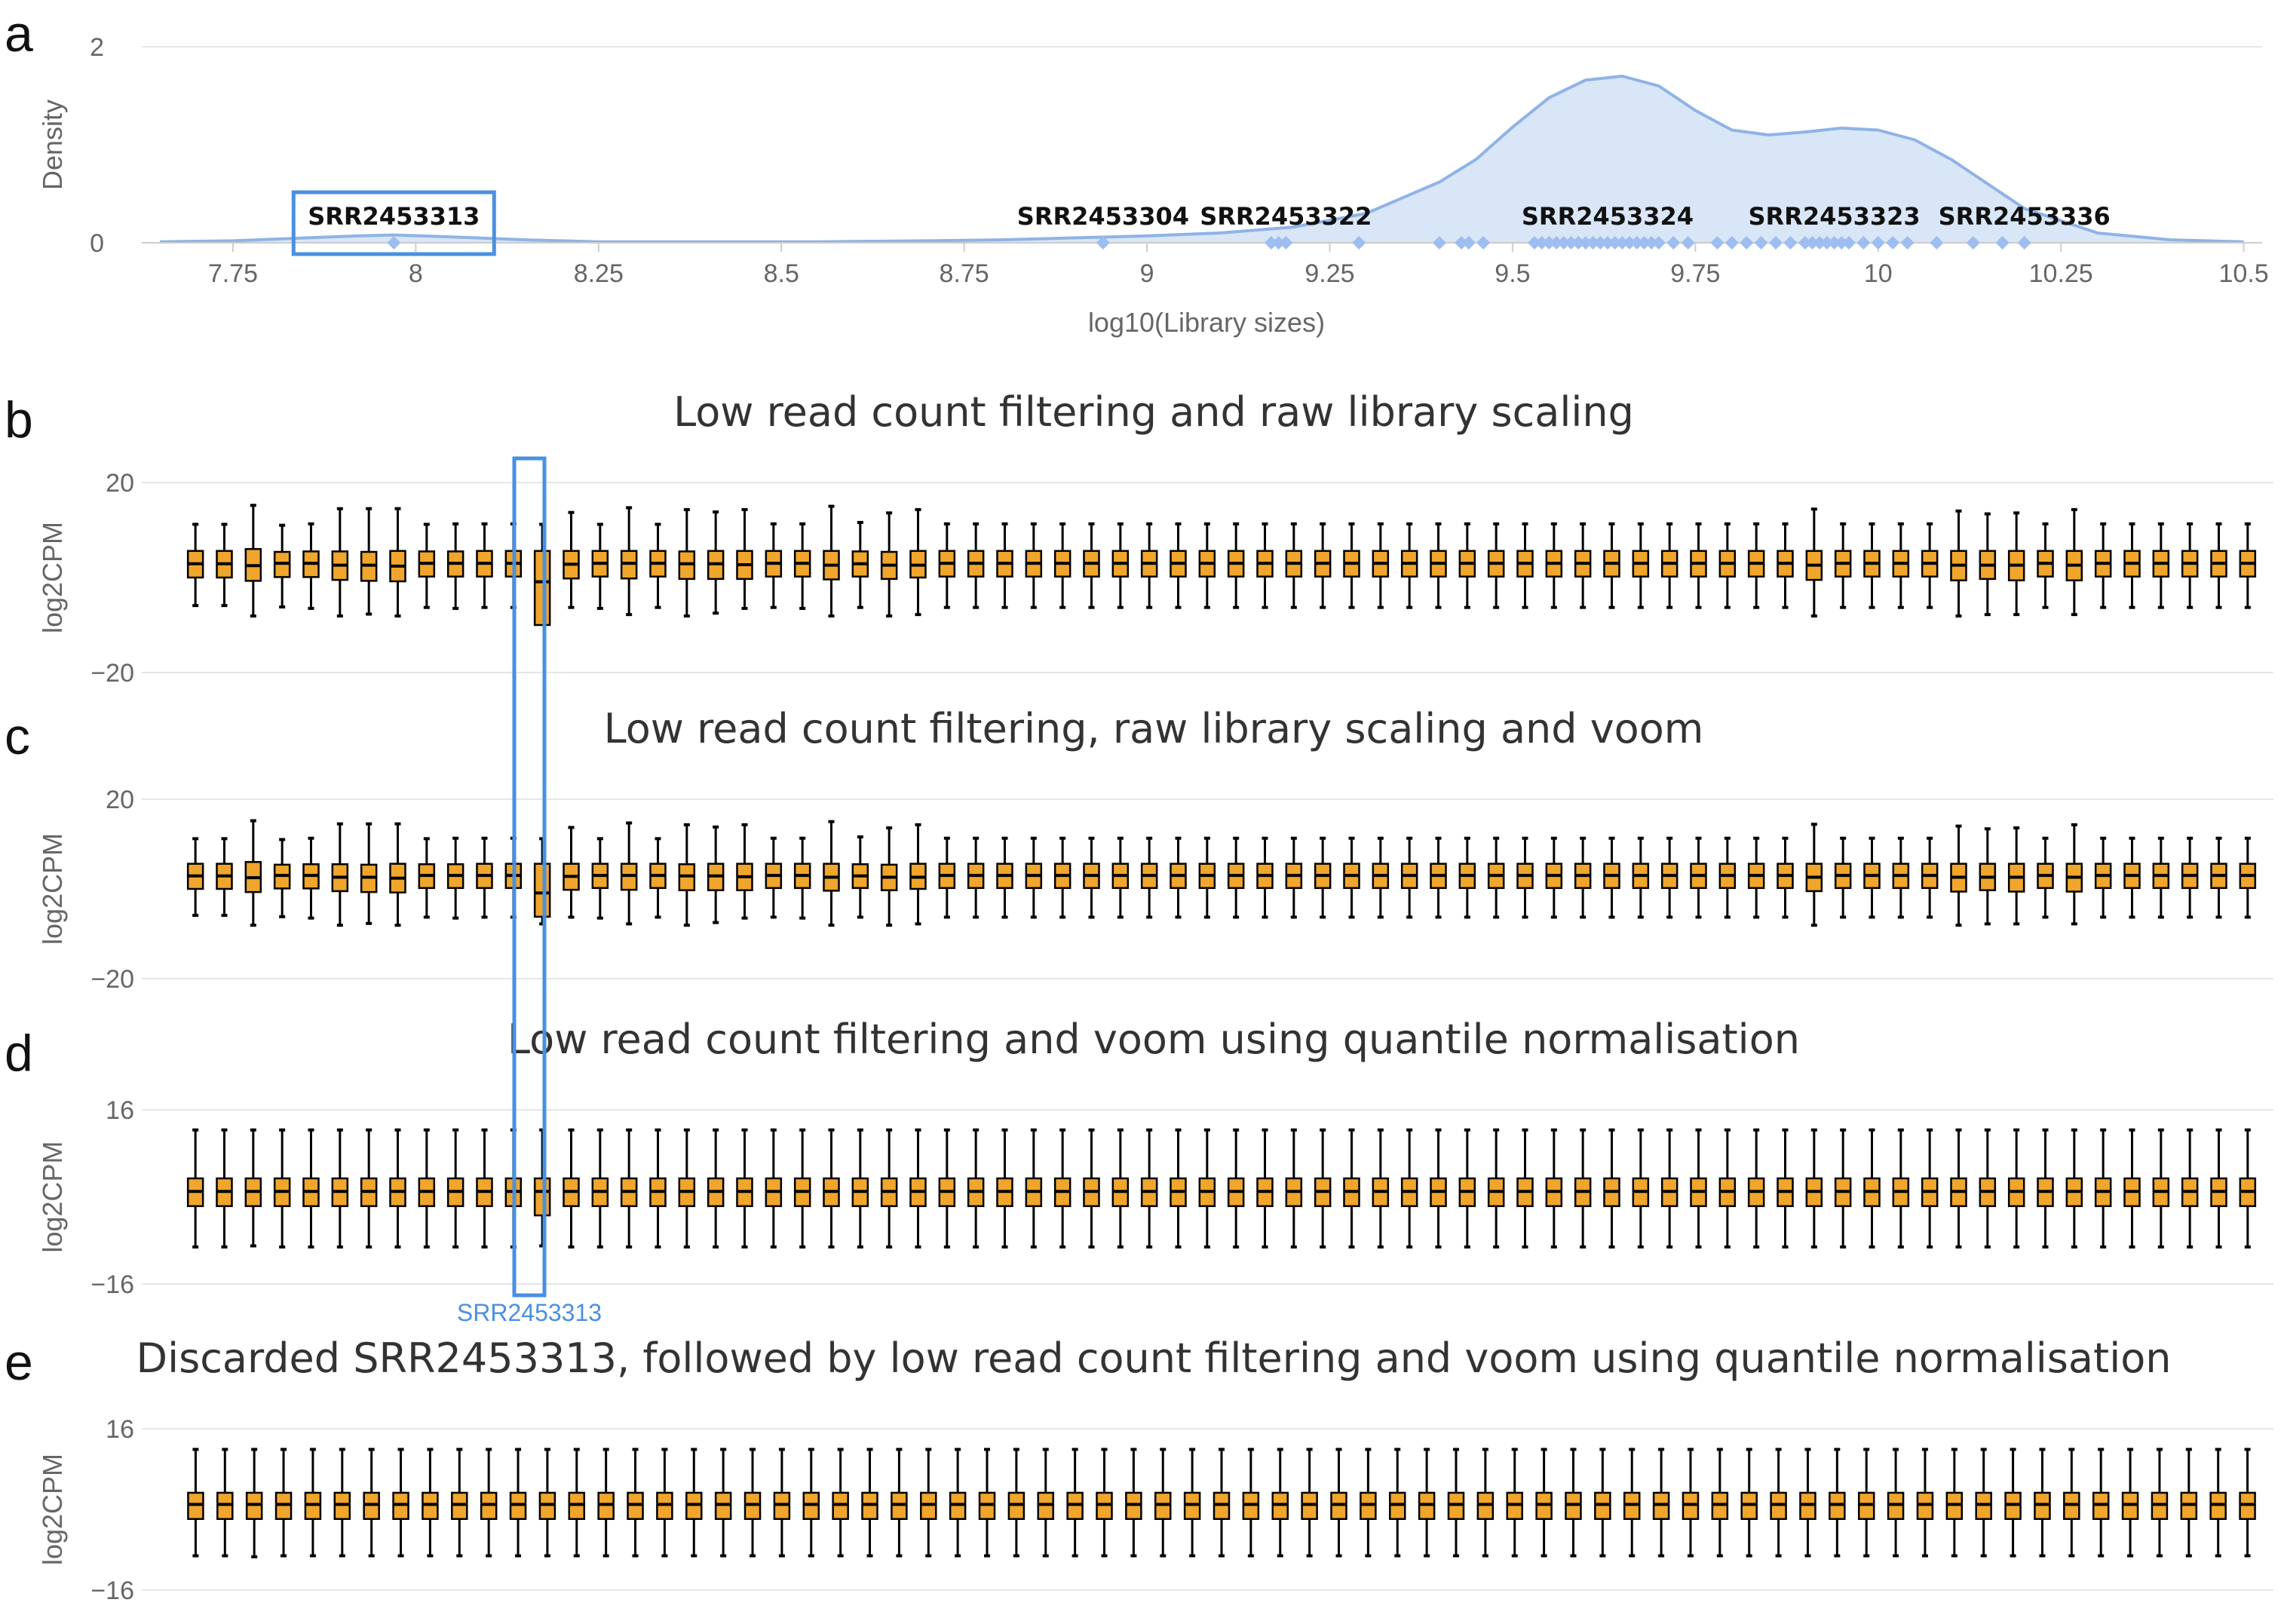 Image resolution: width=2284 pixels, height=1624 pixels. Describe the element at coordinates (394, 216) in the screenshot. I see `sample-annotation: SRR2453313` at that location.